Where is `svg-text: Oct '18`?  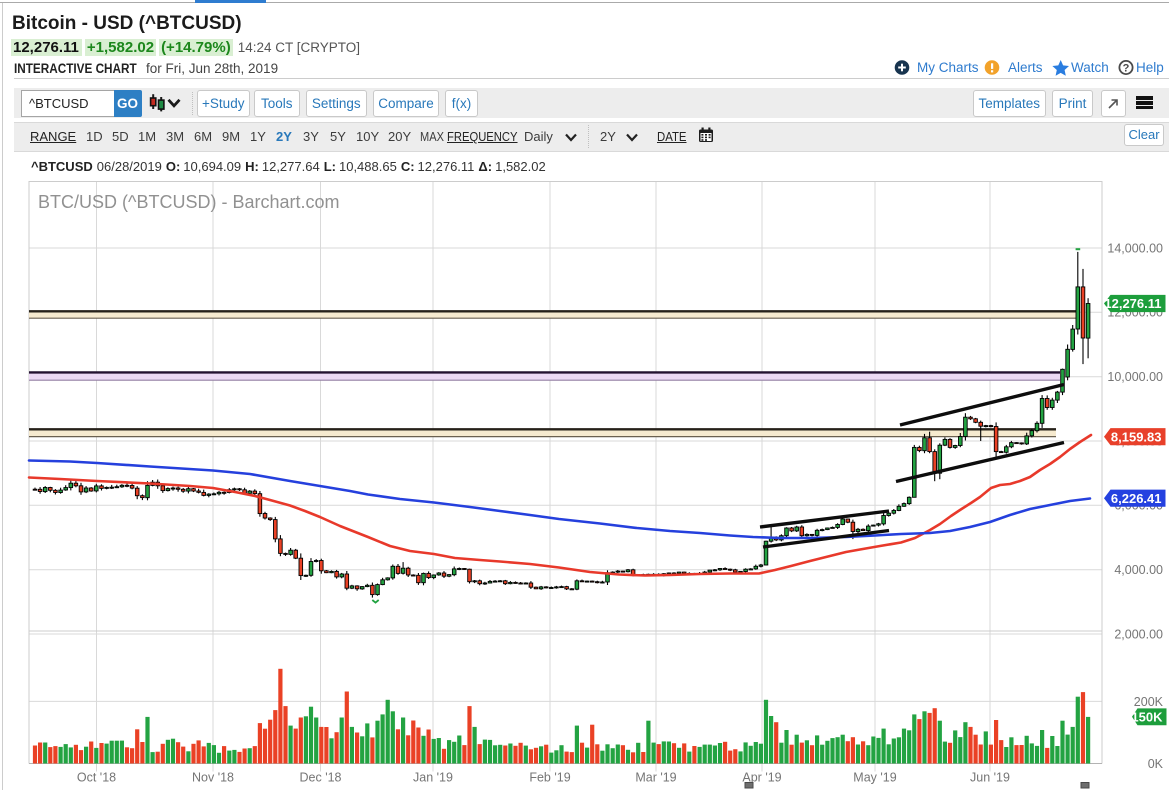 svg-text: Oct '18 is located at coordinates (96, 778).